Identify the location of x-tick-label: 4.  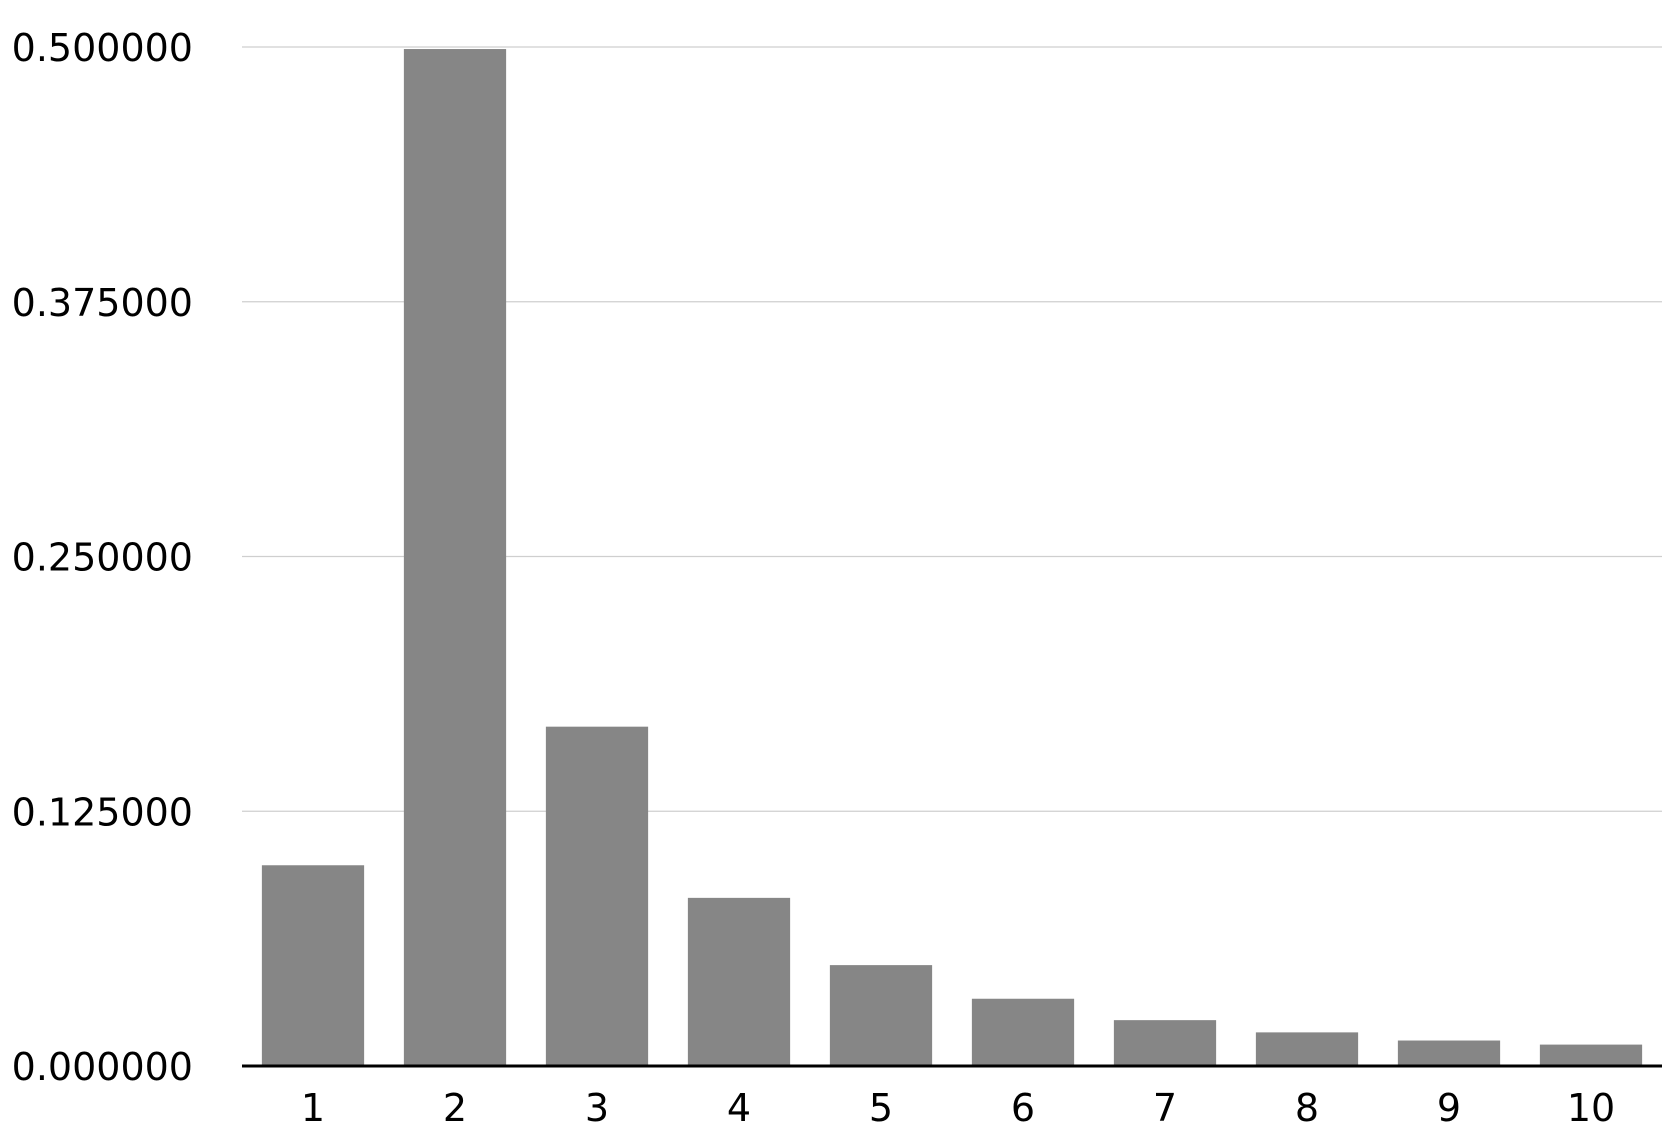
(739, 1108).